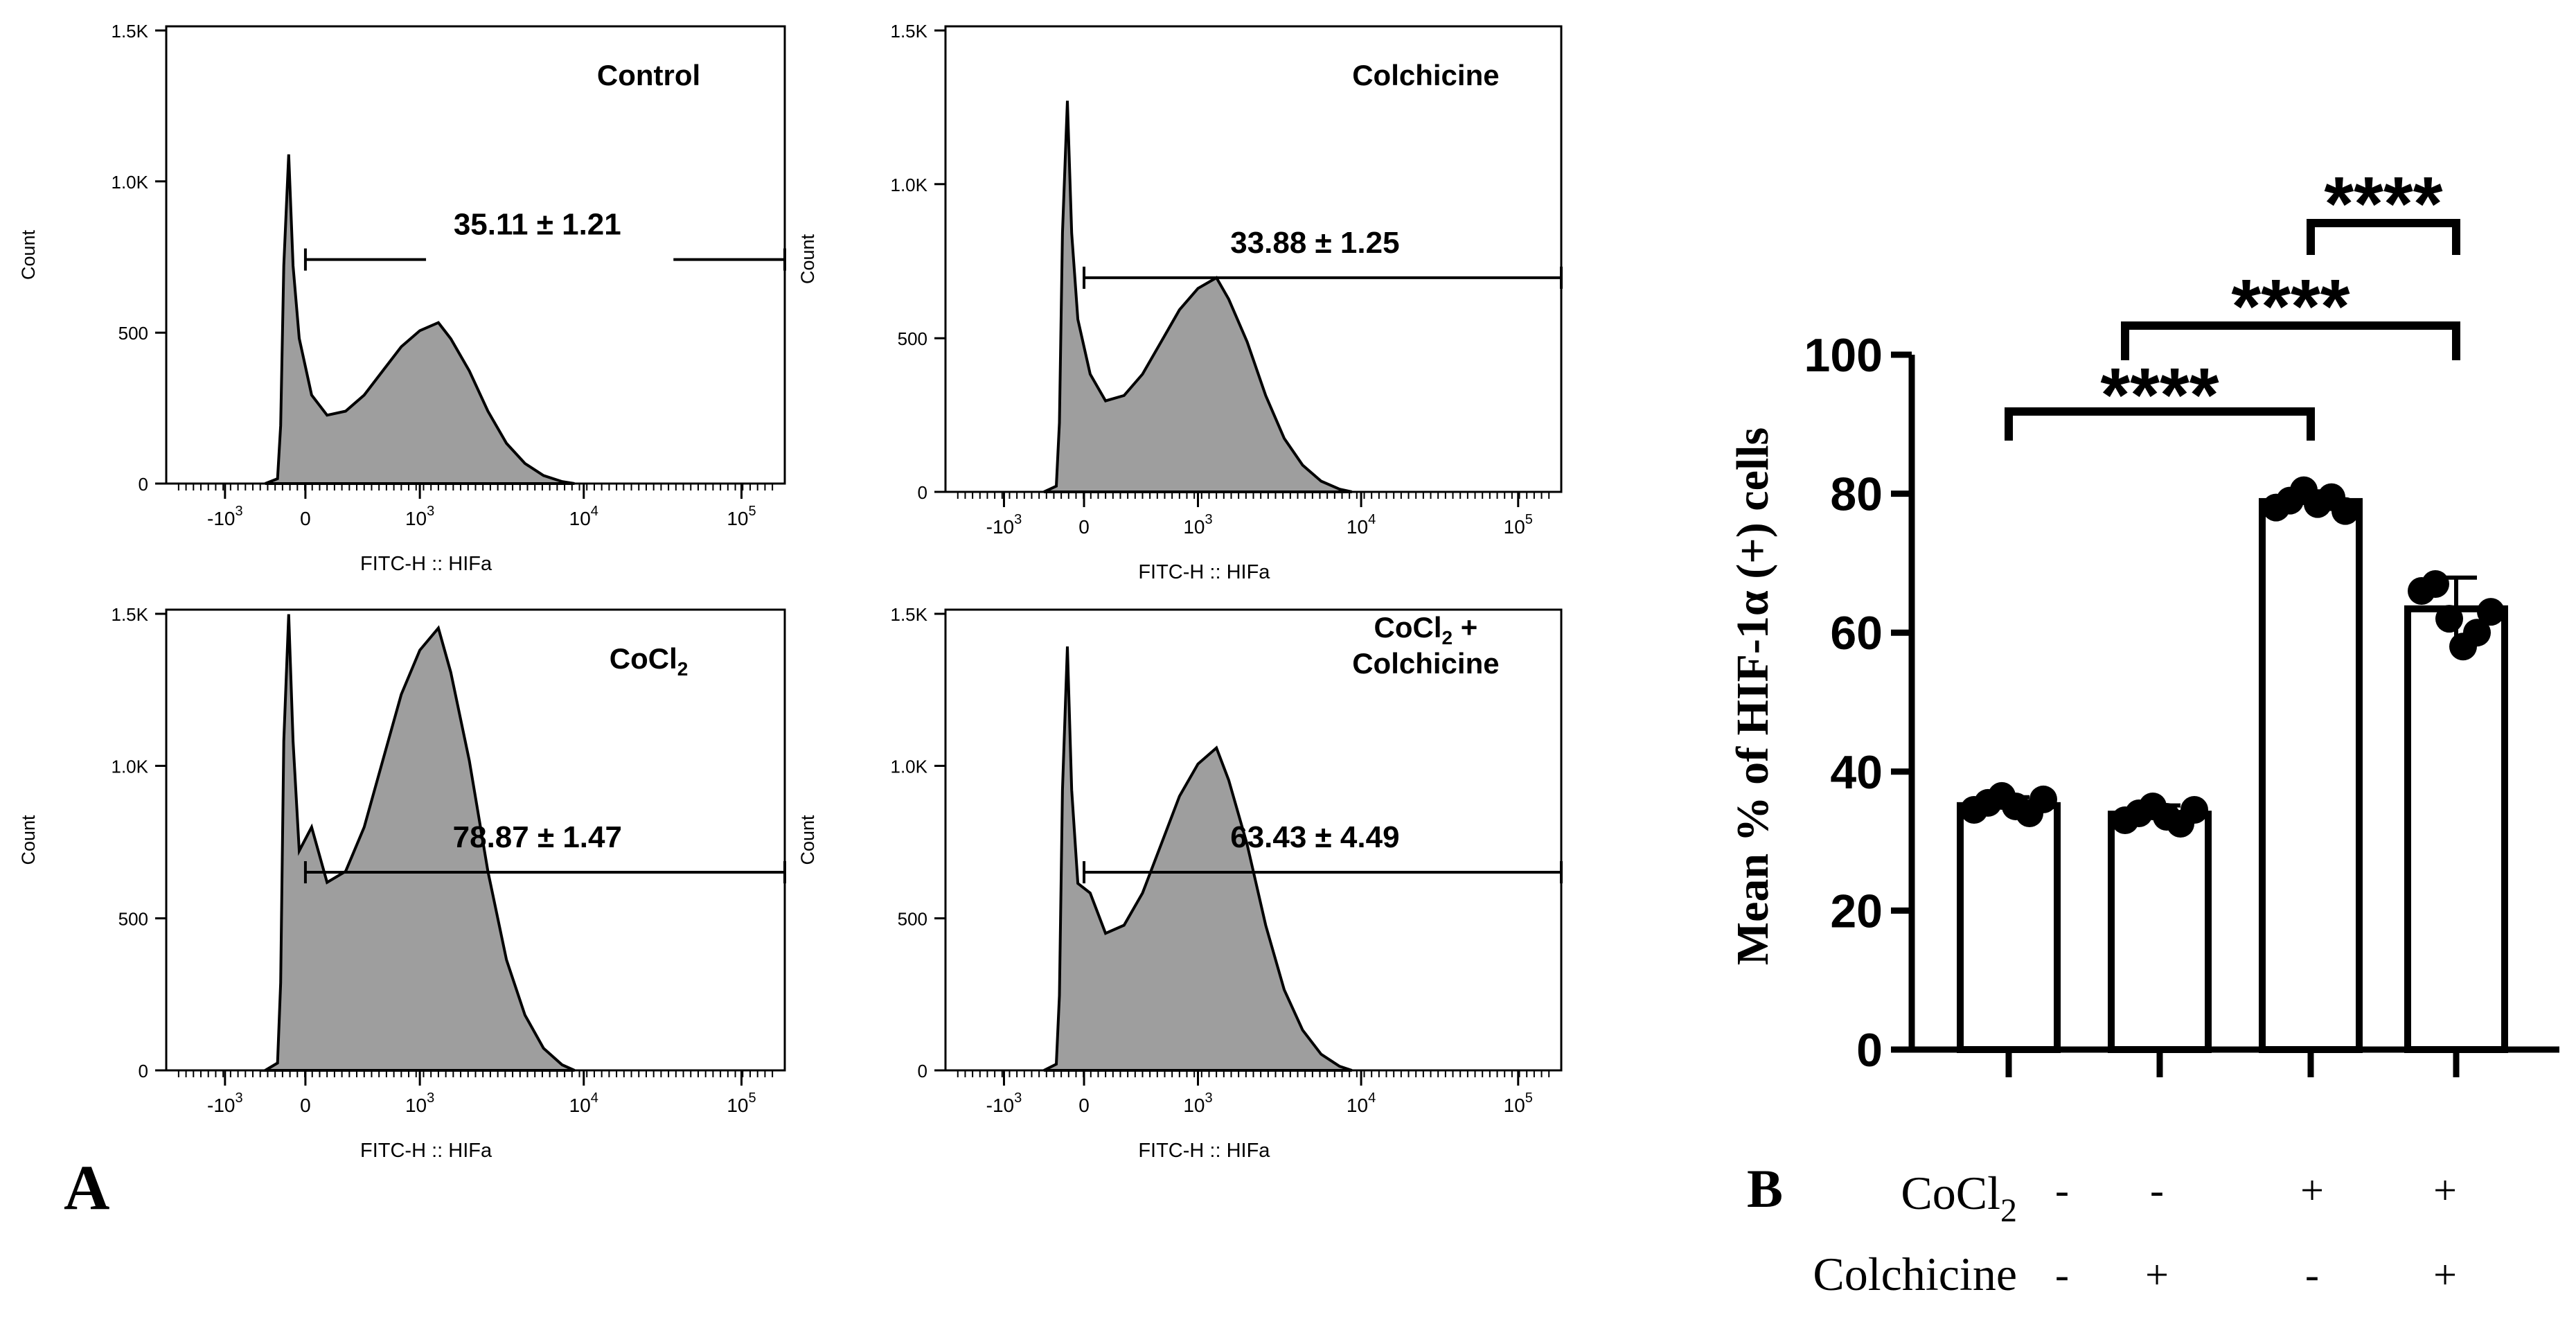 The width and height of the screenshot is (2576, 1326). What do you see at coordinates (1765, 1188) in the screenshot?
I see `panel-b-label: B` at bounding box center [1765, 1188].